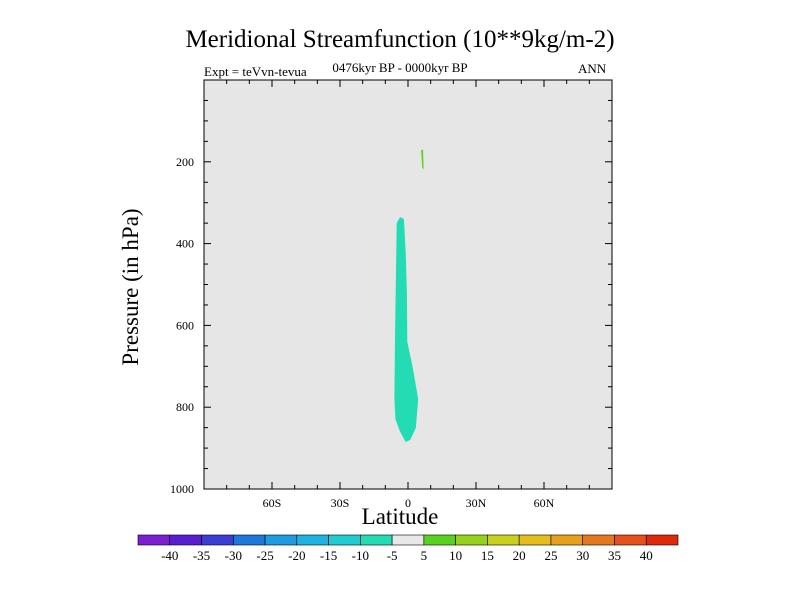 This screenshot has width=800, height=600. What do you see at coordinates (392, 555) in the screenshot?
I see `colorbar-label: -5` at bounding box center [392, 555].